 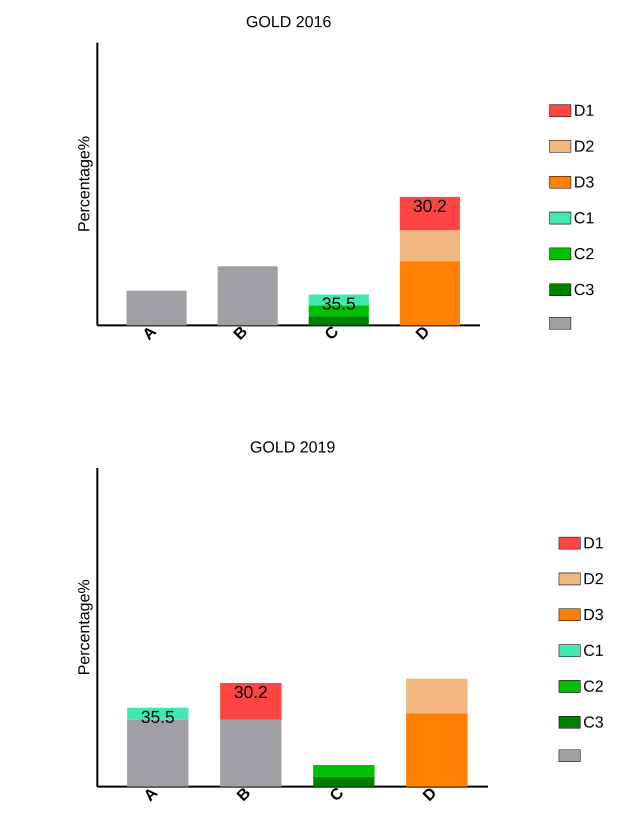 I want to click on annotation: 35.5, so click(x=158, y=717).